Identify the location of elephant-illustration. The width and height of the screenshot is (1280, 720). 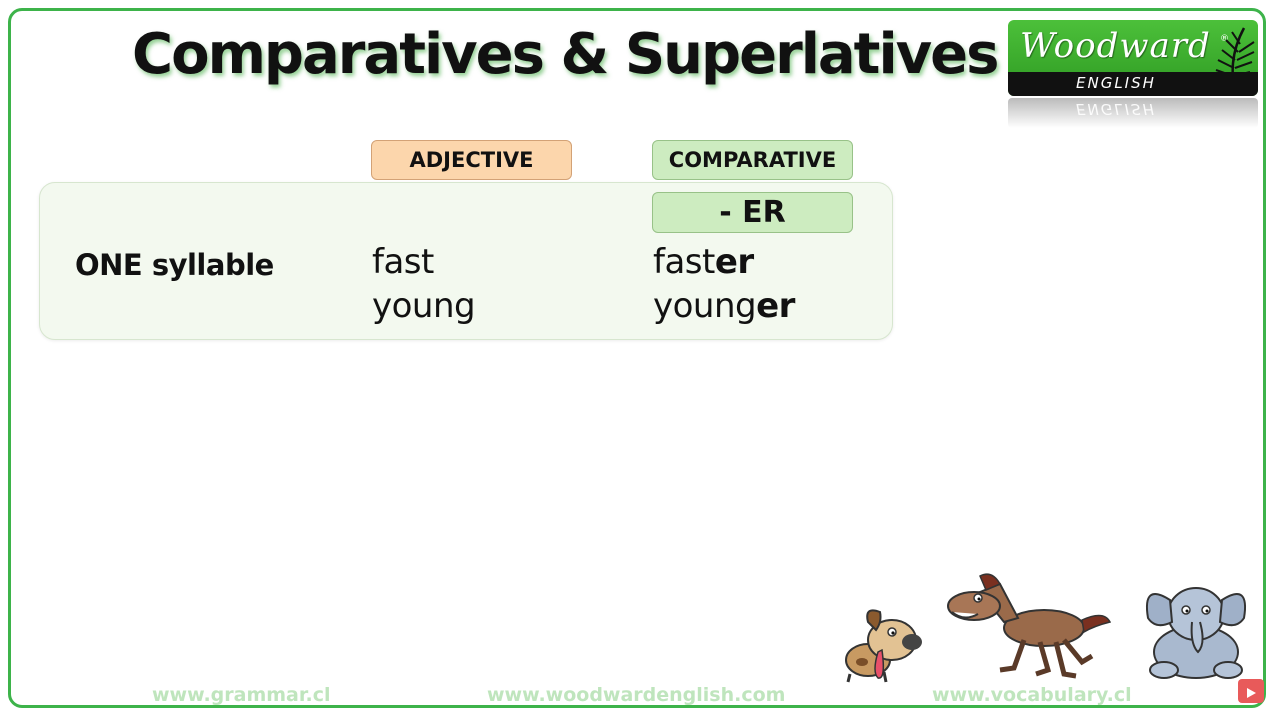
(1196, 633).